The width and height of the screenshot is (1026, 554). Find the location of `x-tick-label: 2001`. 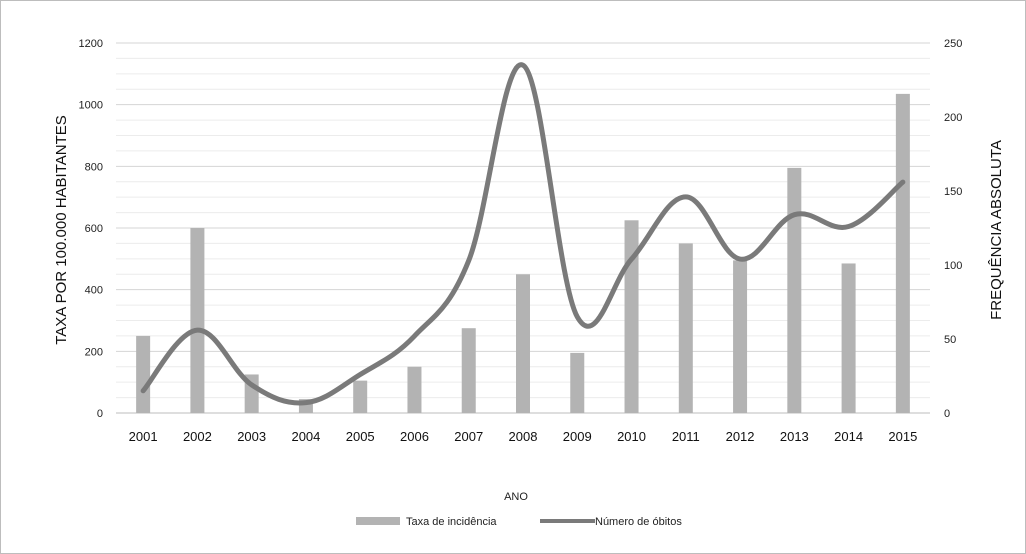

x-tick-label: 2001 is located at coordinates (143, 436).